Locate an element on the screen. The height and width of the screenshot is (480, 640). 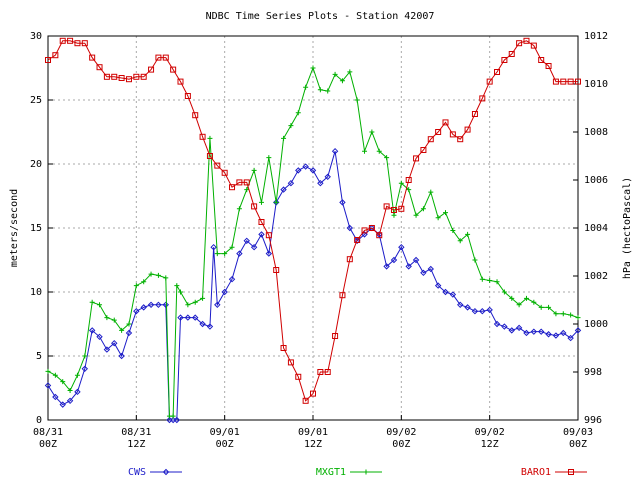
y2-tick-label: 1012 is located at coordinates (596, 36).